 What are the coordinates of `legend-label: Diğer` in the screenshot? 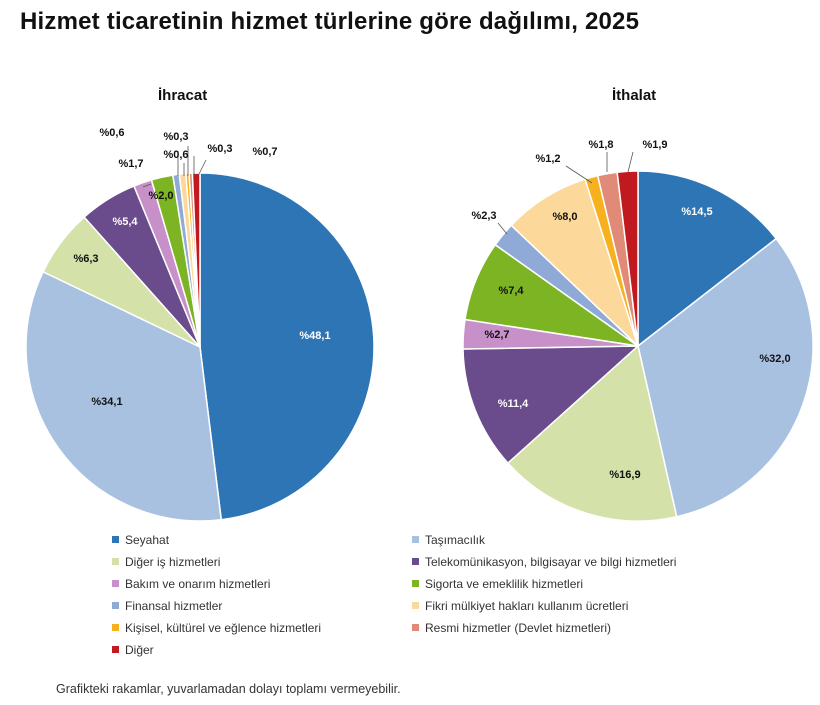 It's located at (139, 650).